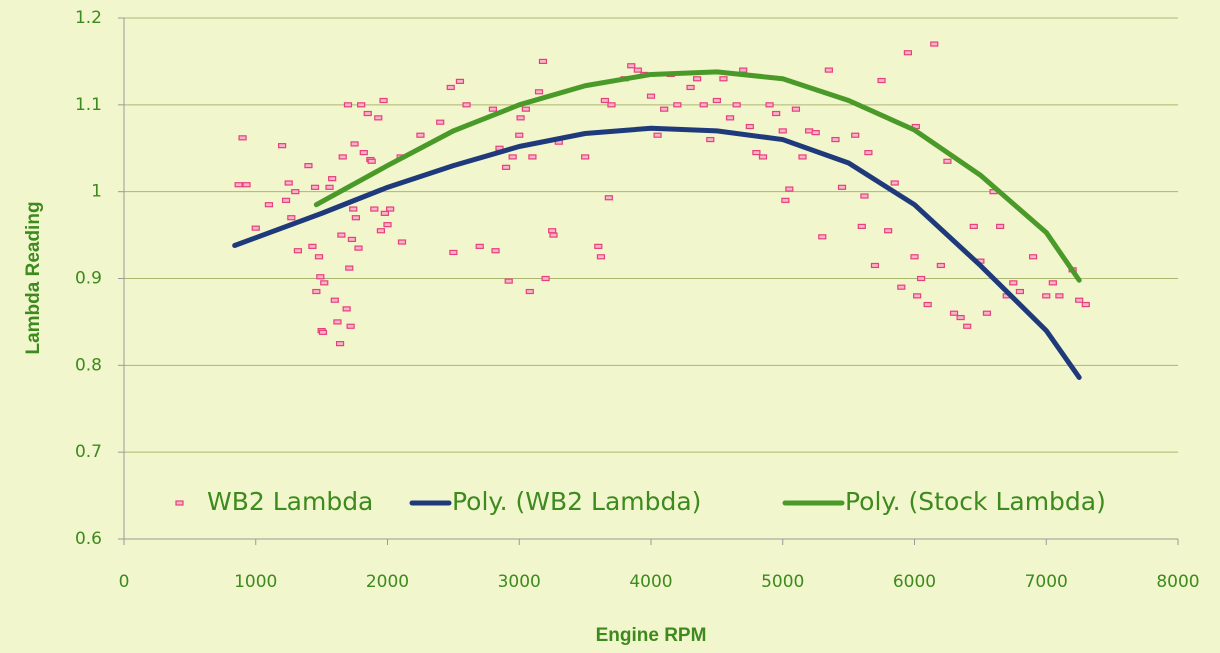 This screenshot has width=1220, height=653. I want to click on y-tick-label: 0.6, so click(88, 539).